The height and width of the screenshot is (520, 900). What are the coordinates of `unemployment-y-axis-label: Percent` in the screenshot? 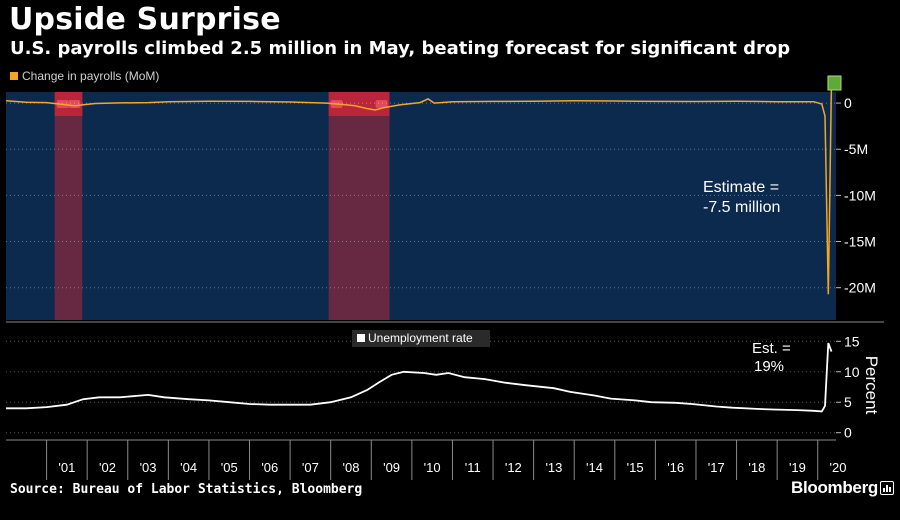 It's located at (871, 385).